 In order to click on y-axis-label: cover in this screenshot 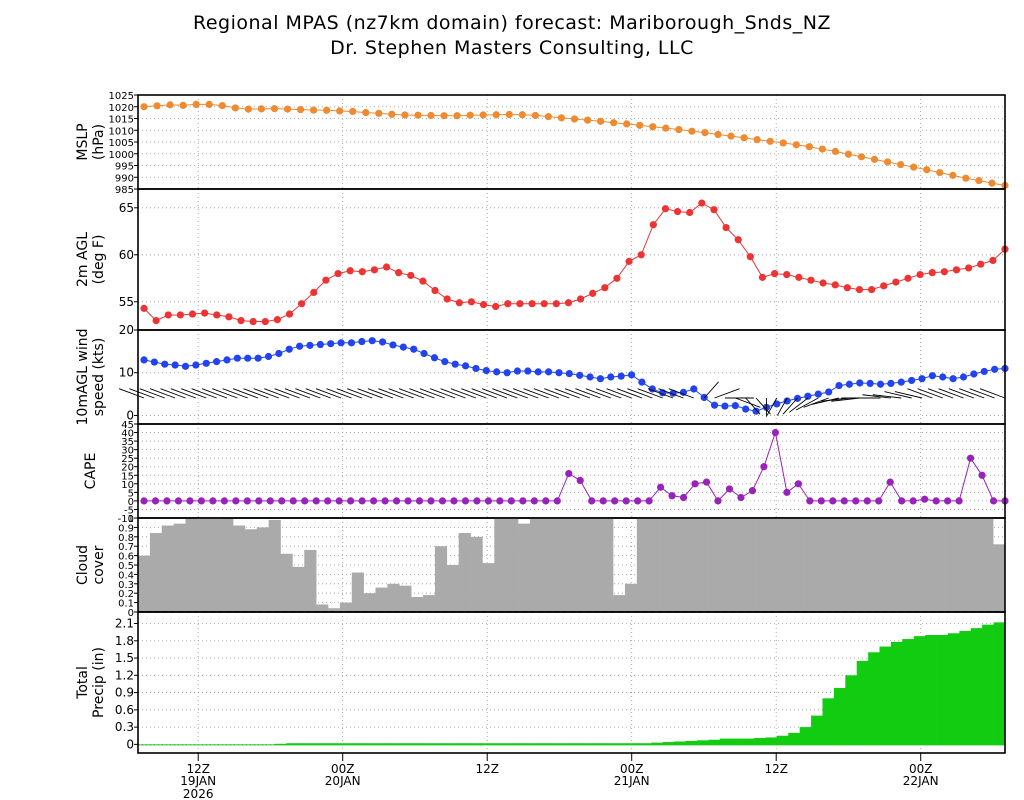, I will do `click(99, 564)`.